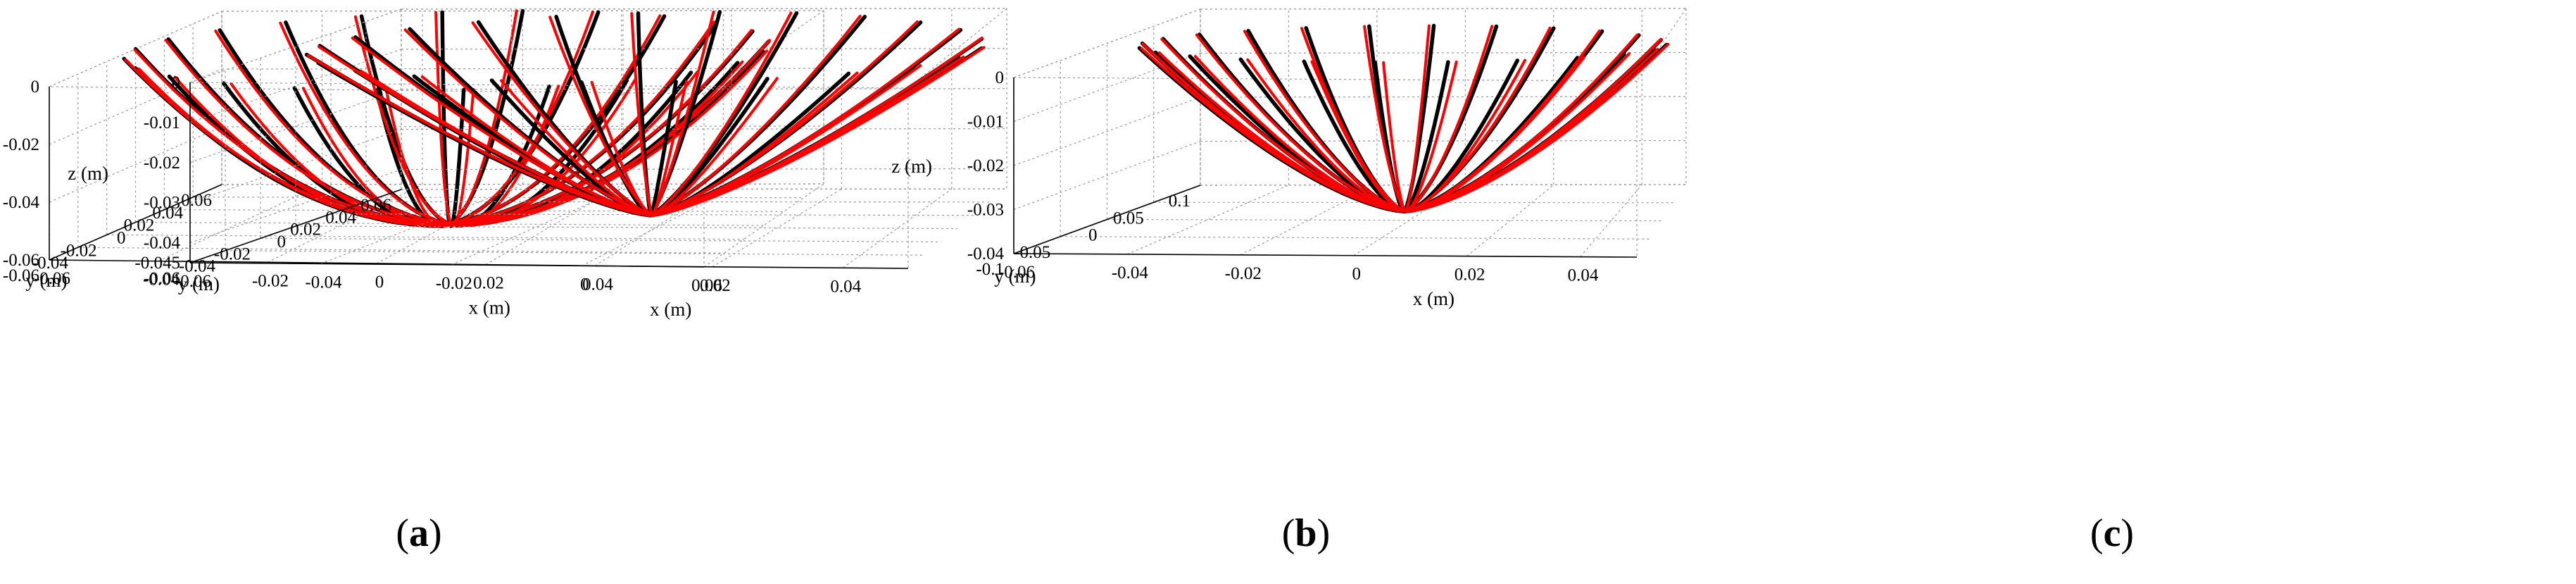  I want to click on z-tick-label: -0.06, so click(21, 260).